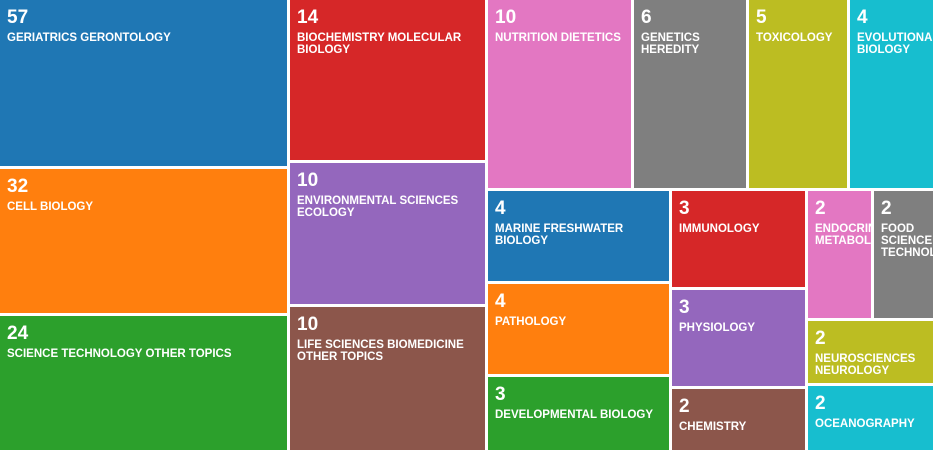 The height and width of the screenshot is (450, 933). I want to click on treemap-tile-marine-freshwater-biology: 4 MARINE FRESHWATER BIOLOGY, so click(580, 237).